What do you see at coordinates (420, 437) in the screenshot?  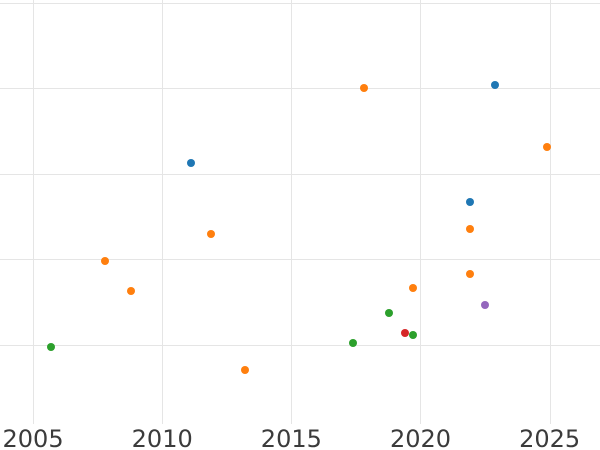 I see `x-tick-label-2020: 2020` at bounding box center [420, 437].